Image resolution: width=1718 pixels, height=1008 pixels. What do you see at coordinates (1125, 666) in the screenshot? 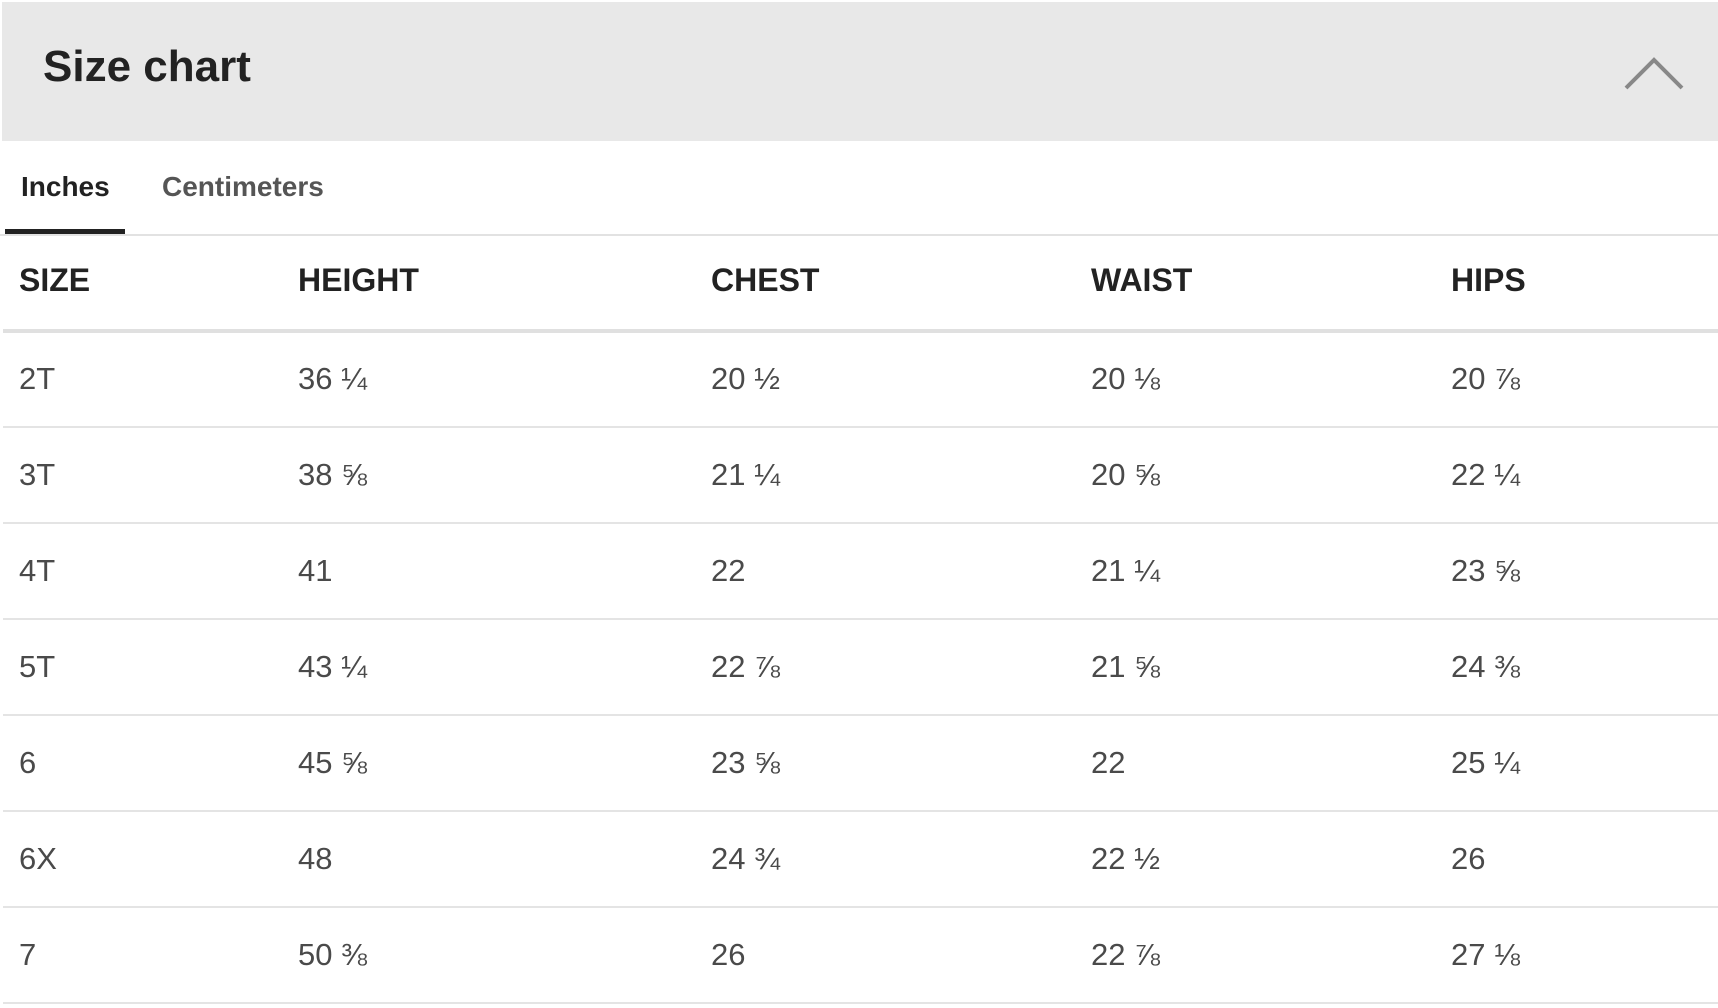
I see `table-cell: 21 ⅝` at bounding box center [1125, 666].